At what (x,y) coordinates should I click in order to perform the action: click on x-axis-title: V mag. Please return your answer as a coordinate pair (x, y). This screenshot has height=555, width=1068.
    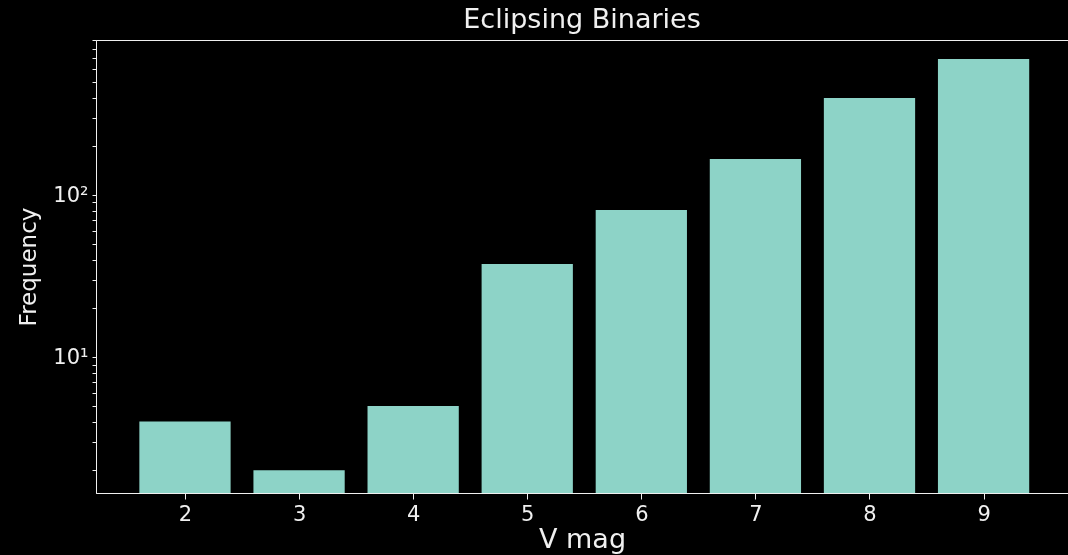
    Looking at the image, I should click on (582, 538).